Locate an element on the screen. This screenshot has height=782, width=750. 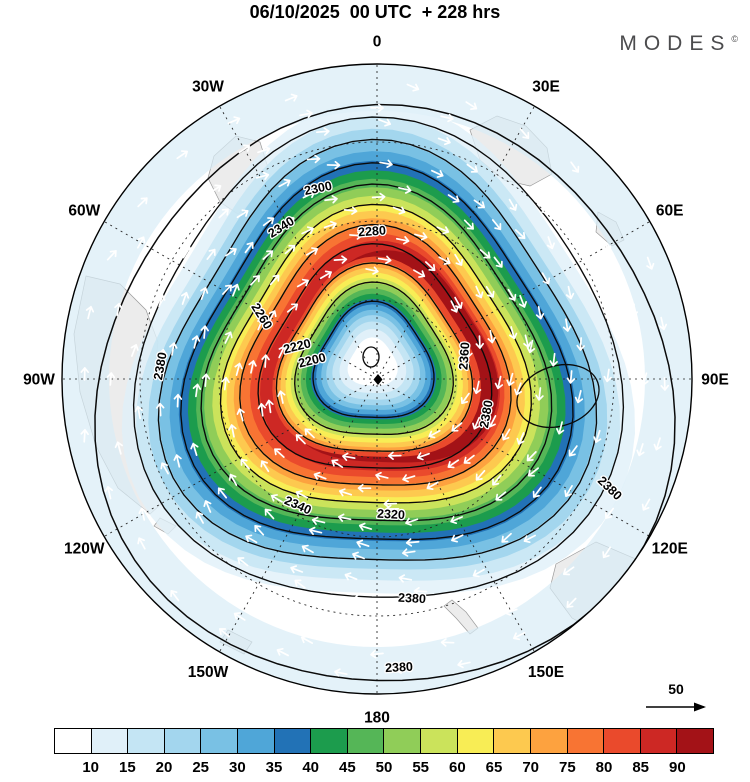
colorbar-tick: 85 is located at coordinates (640, 767).